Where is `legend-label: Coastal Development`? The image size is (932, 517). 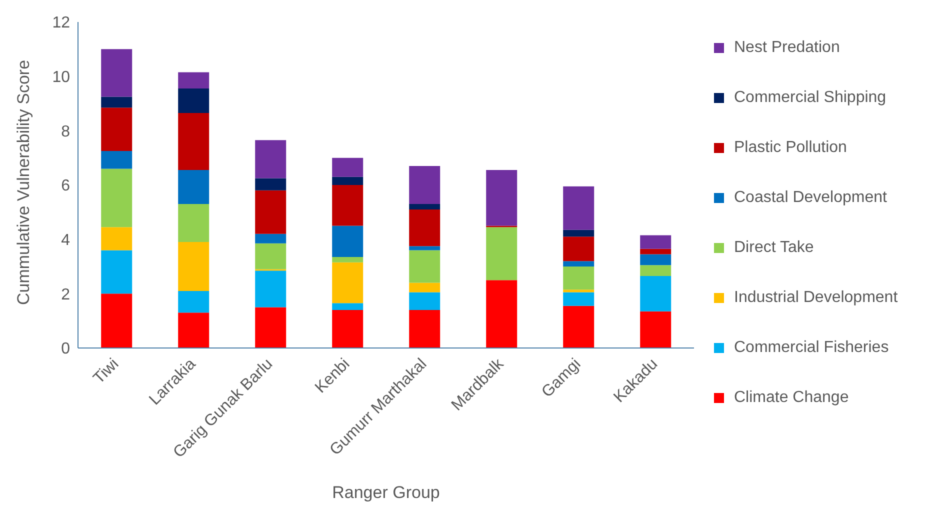 legend-label: Coastal Development is located at coordinates (810, 198).